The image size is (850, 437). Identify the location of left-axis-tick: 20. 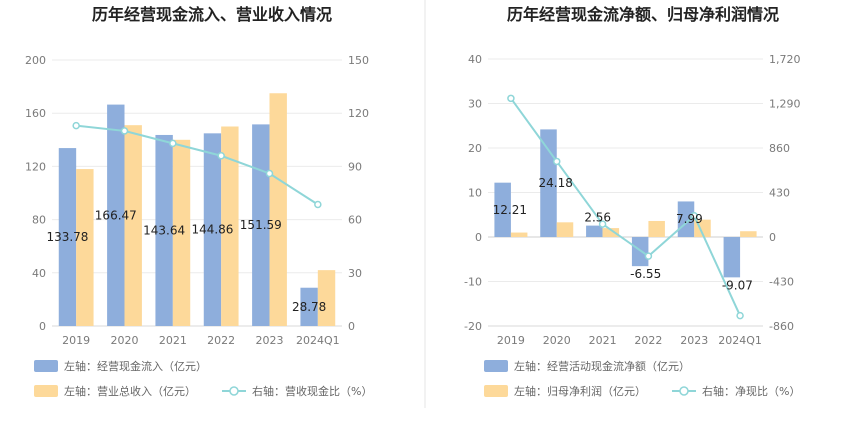
(475, 148).